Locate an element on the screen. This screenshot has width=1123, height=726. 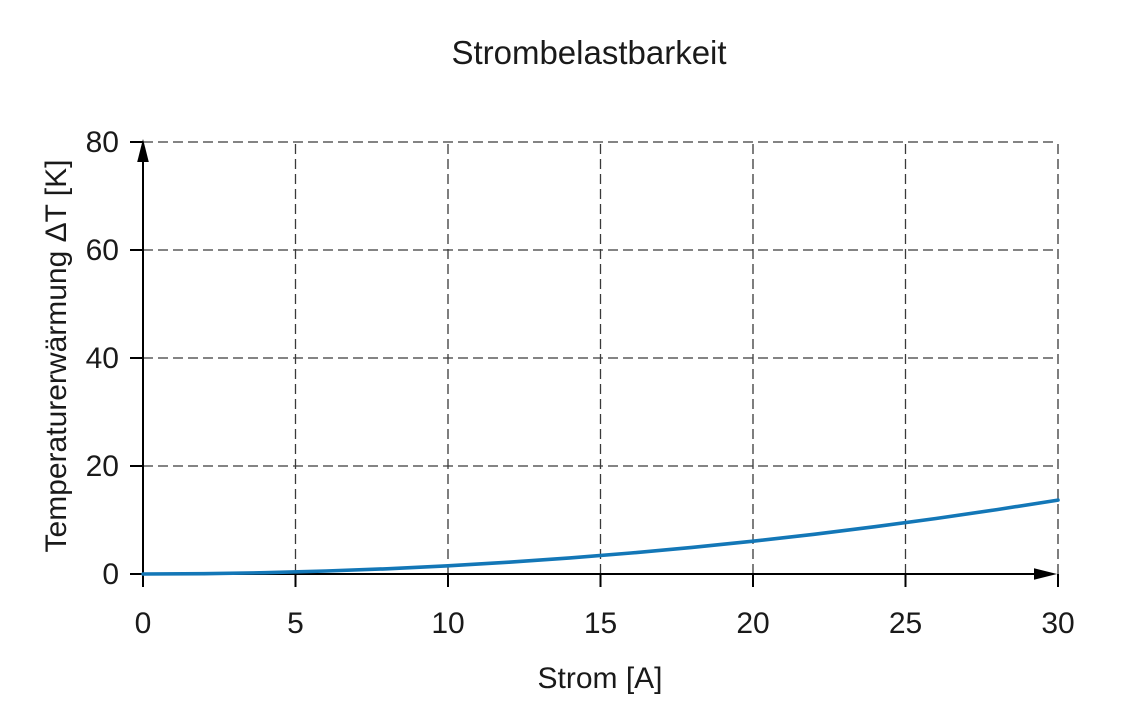
y-axis-arrow-icon is located at coordinates (143, 150).